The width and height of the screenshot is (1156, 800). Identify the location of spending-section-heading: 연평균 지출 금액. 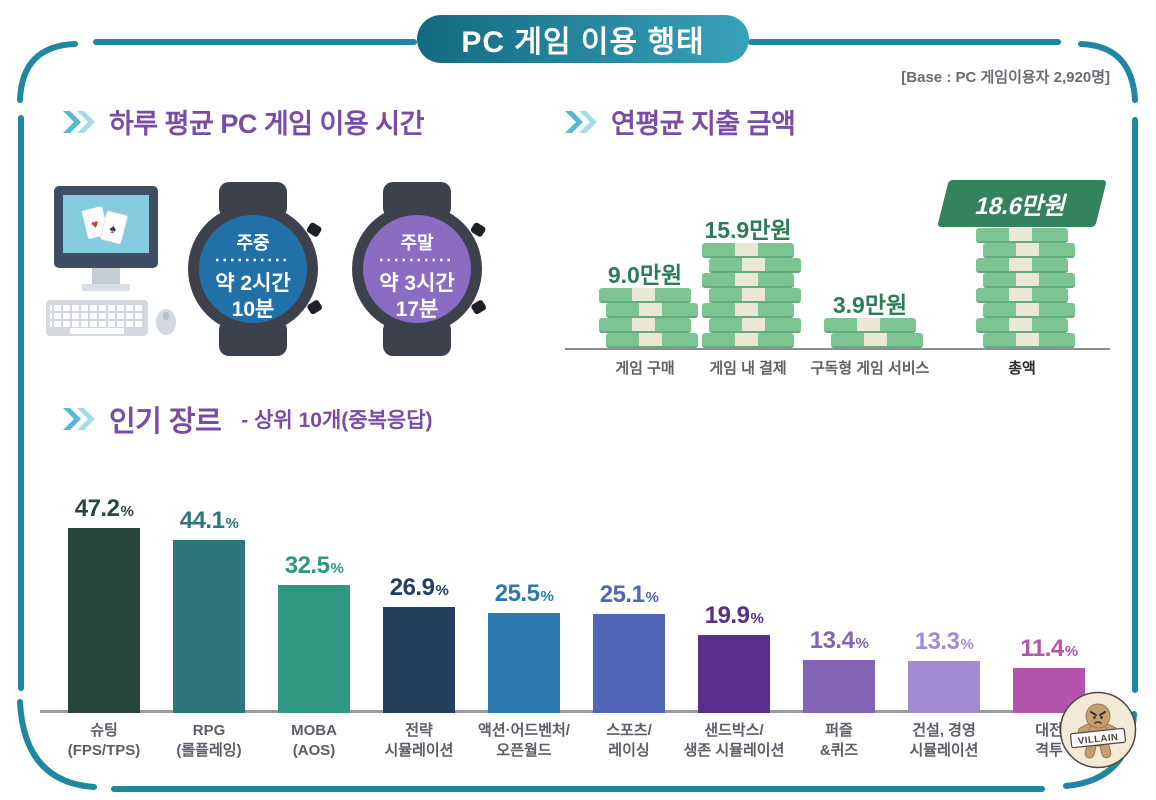
(679, 121).